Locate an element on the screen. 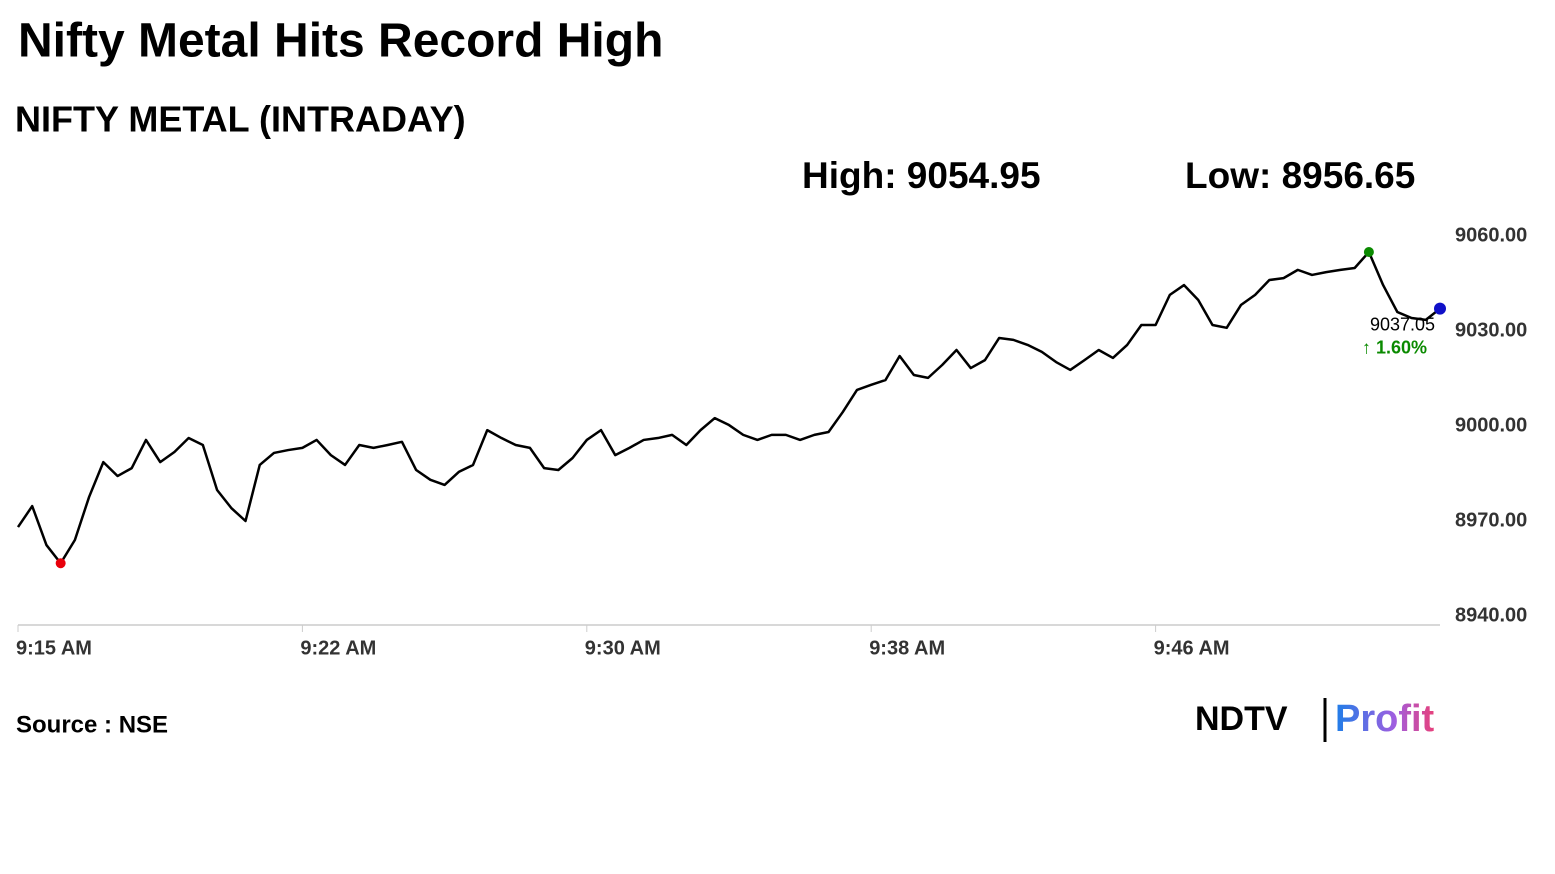 Image resolution: width=1555 pixels, height=874 pixels. last-value-label: 9037.05 is located at coordinates (1402, 324).